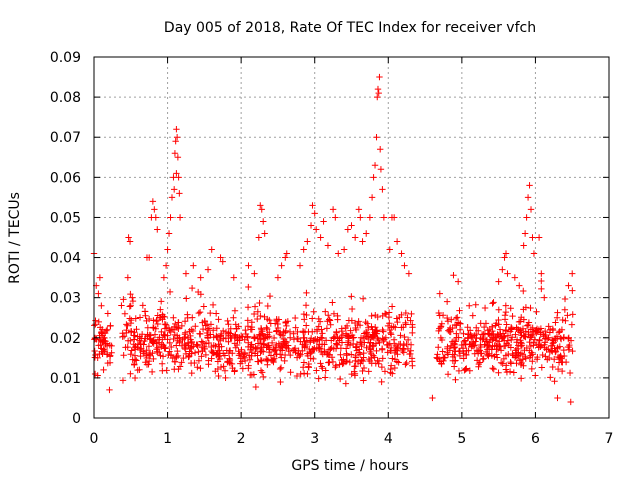 This screenshot has height=485, width=640. I want to click on y-tick-label: 0.09, so click(65, 58).